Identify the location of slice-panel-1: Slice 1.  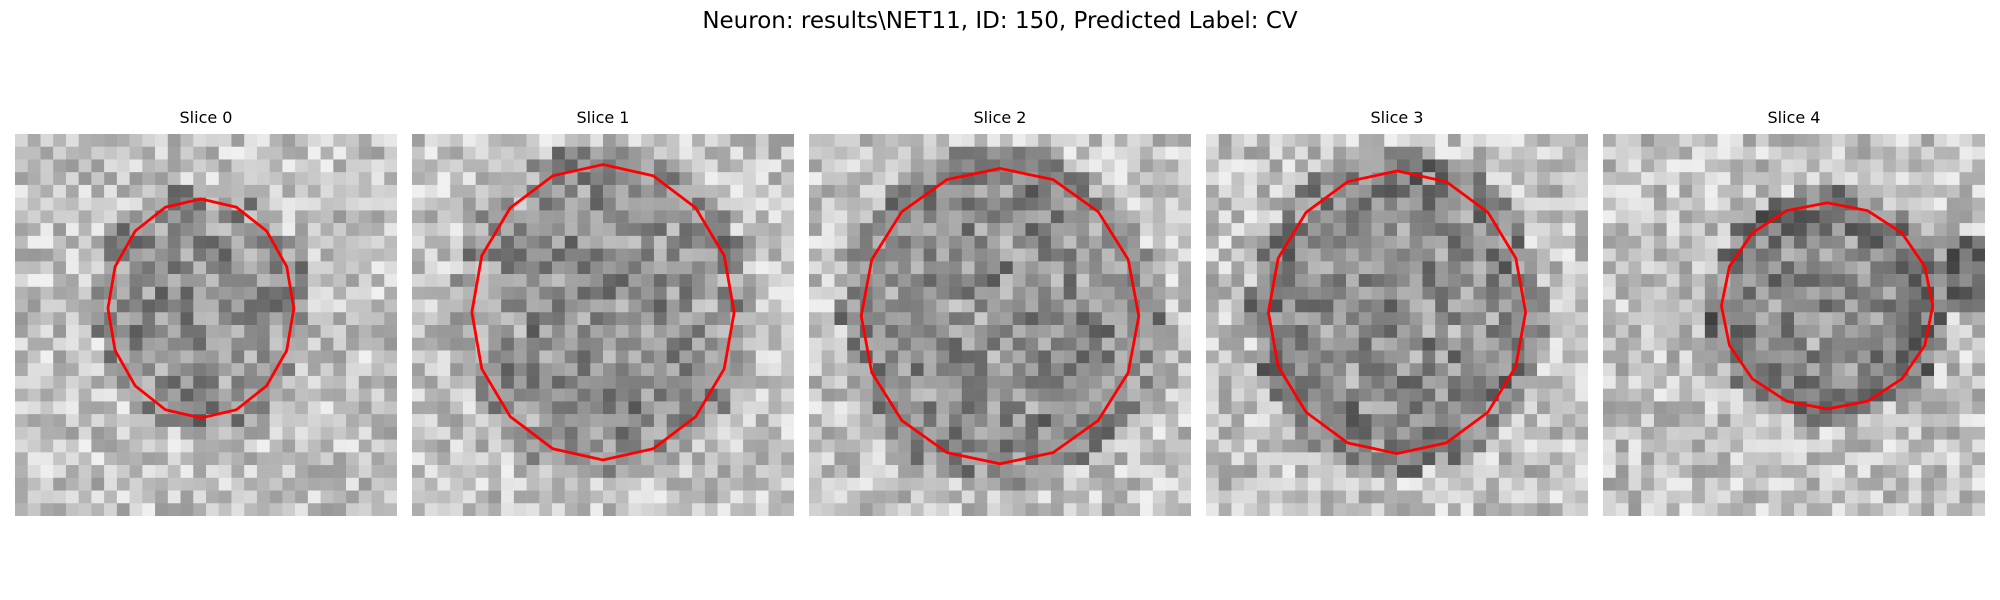
(603, 314).